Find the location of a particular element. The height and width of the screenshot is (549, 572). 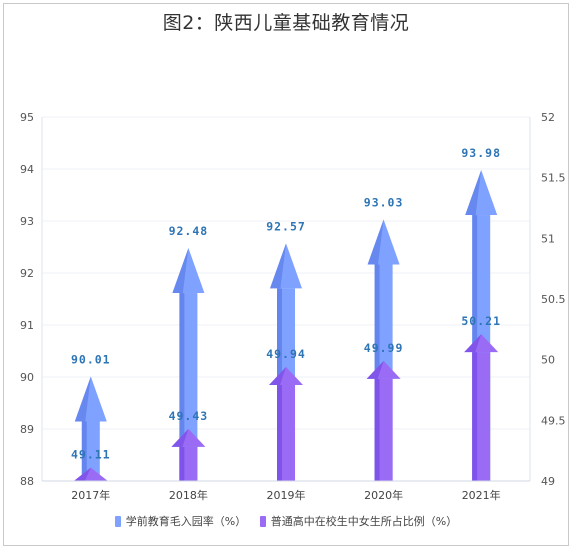

legend-label-girls-ratio: 普通高中在校生中女生所占比例（%） is located at coordinates (364, 521).